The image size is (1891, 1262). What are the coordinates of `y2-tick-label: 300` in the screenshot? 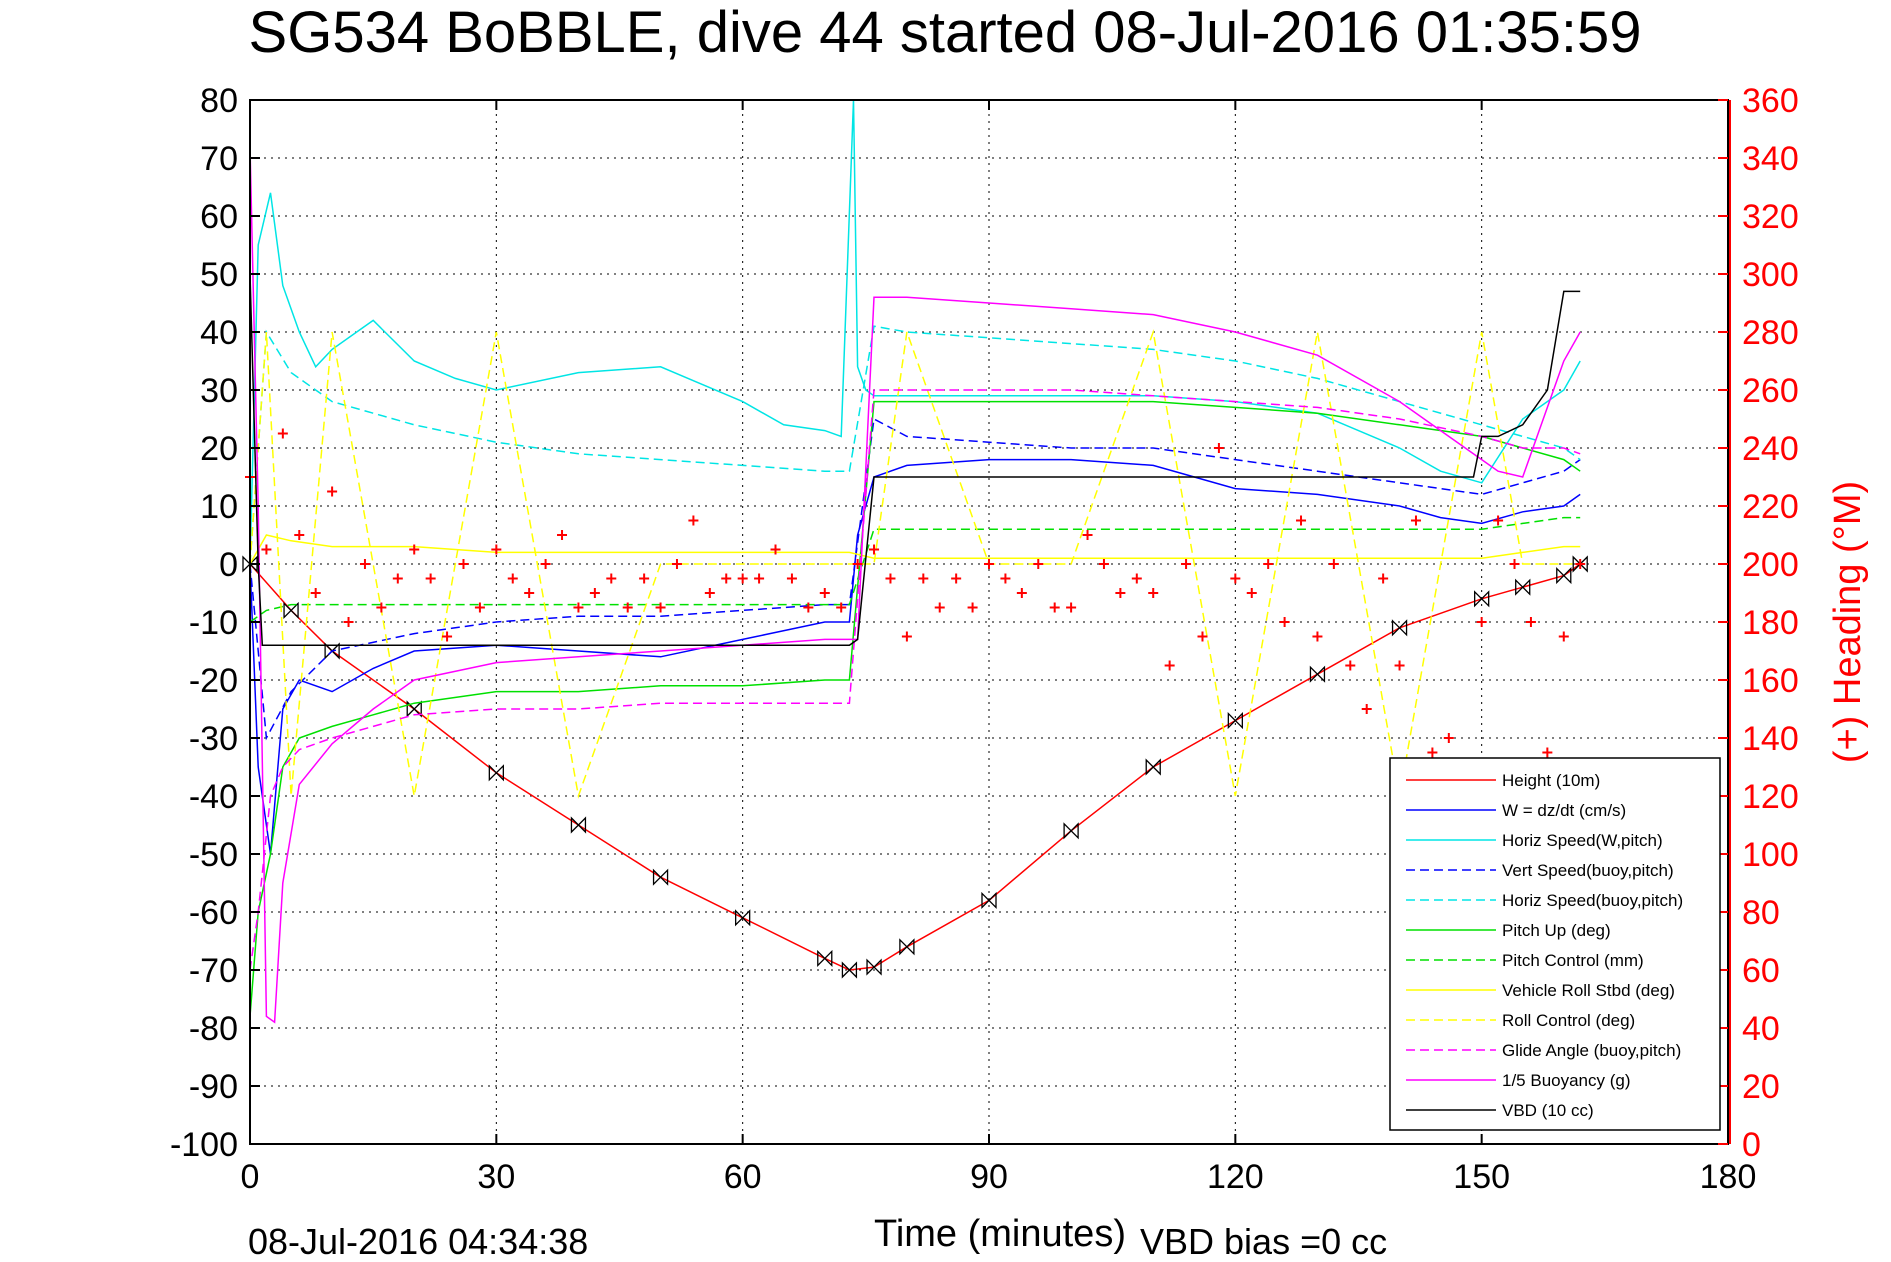 It's located at (1770, 275).